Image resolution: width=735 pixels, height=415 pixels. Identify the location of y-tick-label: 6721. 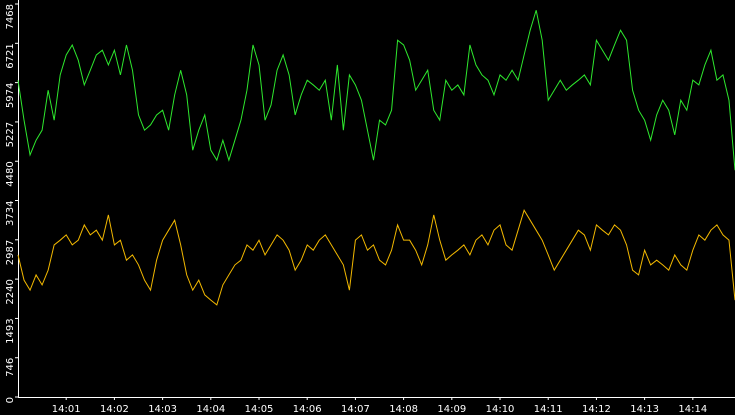
(10, 55).